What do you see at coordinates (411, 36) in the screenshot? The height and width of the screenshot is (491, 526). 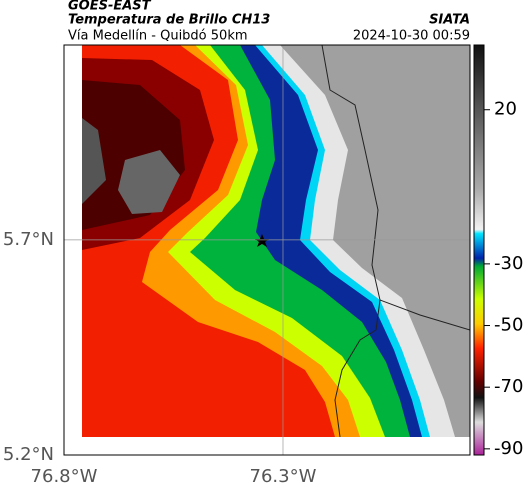 I see `datetime: 2024-10-30 00:59` at bounding box center [411, 36].